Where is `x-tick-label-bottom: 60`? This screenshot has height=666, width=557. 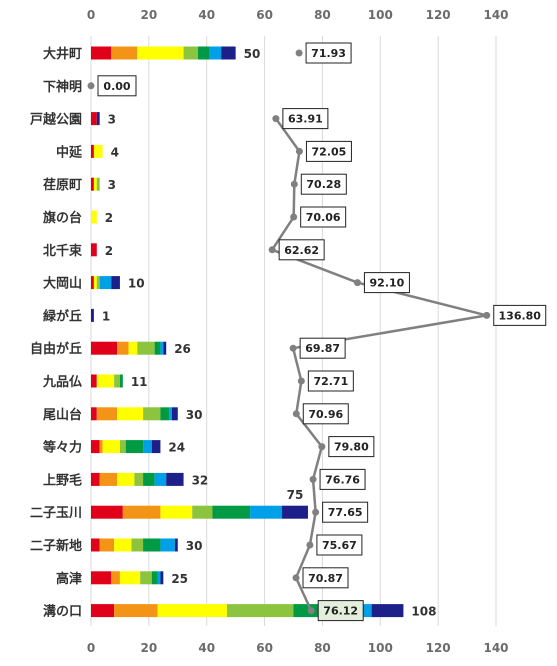
x-tick-label-bottom: 60 is located at coordinates (264, 648).